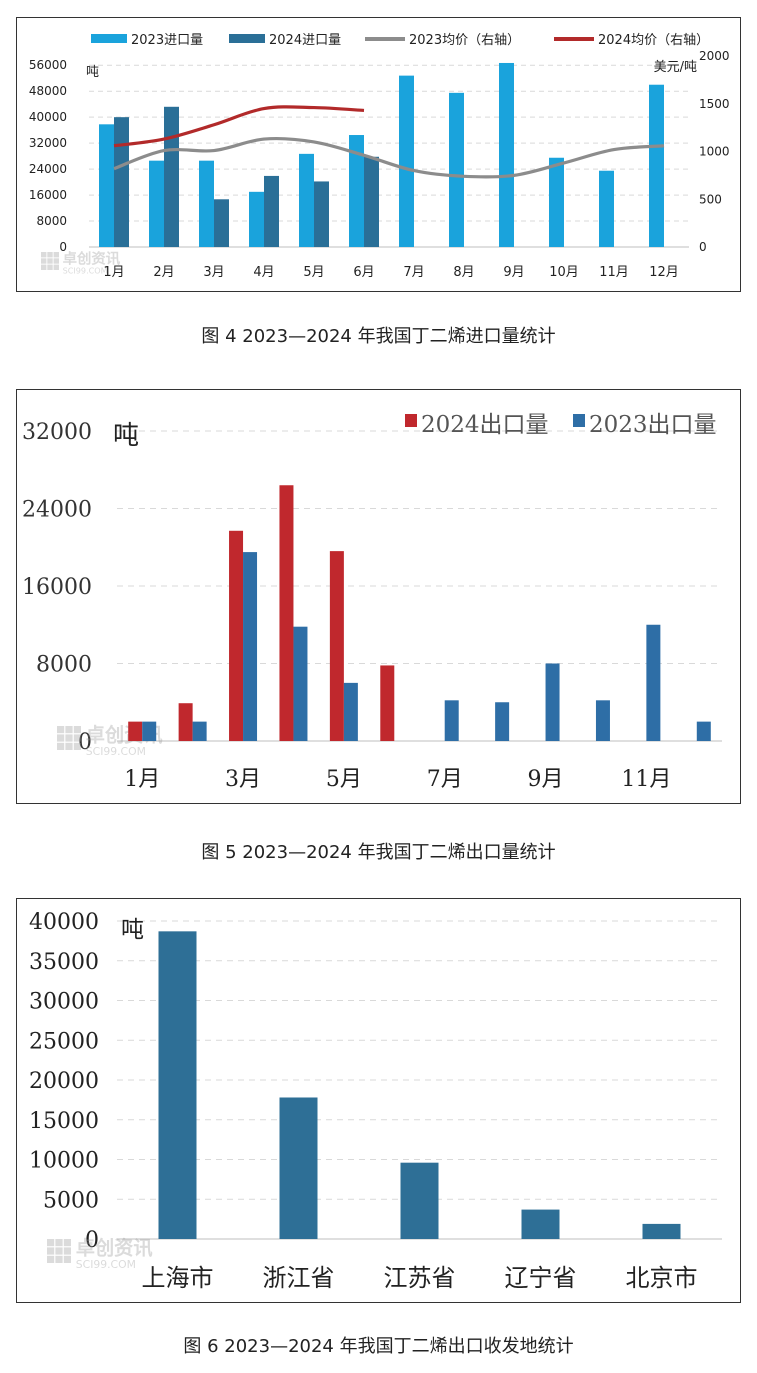 Image resolution: width=757 pixels, height=1373 pixels. What do you see at coordinates (389, 157) in the screenshot?
I see `line-series-2023-price` at bounding box center [389, 157].